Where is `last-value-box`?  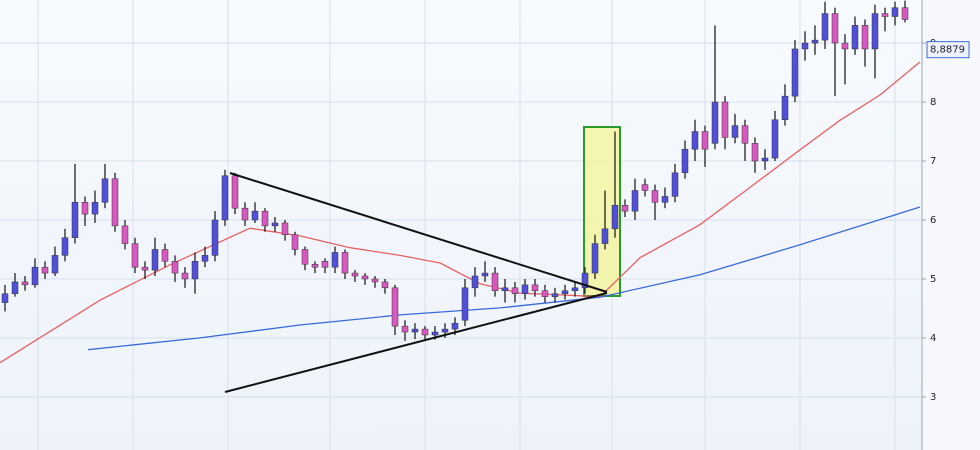
last-value-box is located at coordinates (948, 50).